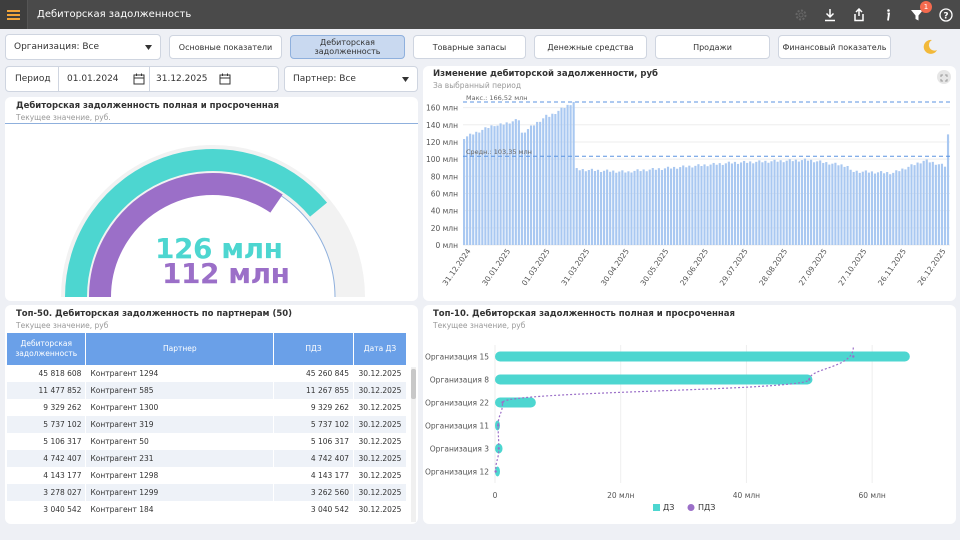  What do you see at coordinates (225, 47) in the screenshot?
I see `tab-main-indicators: Основные показатели` at bounding box center [225, 47].